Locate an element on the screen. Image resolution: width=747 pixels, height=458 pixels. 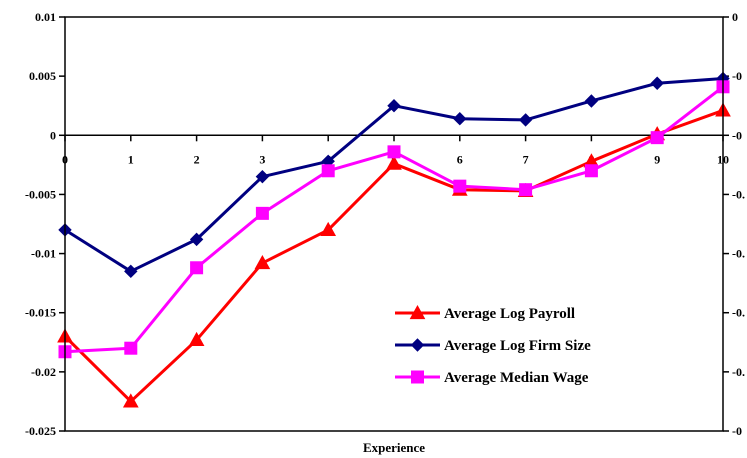
y-tick-label: 0.005 is located at coordinates (42, 76).